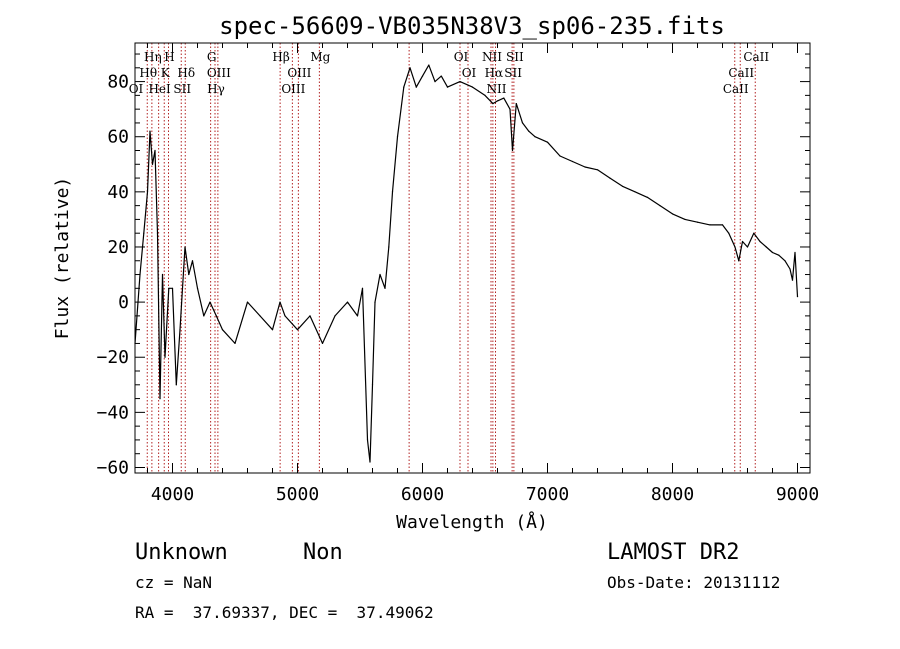  I want to click on y-tick-label: −20, so click(112, 357).